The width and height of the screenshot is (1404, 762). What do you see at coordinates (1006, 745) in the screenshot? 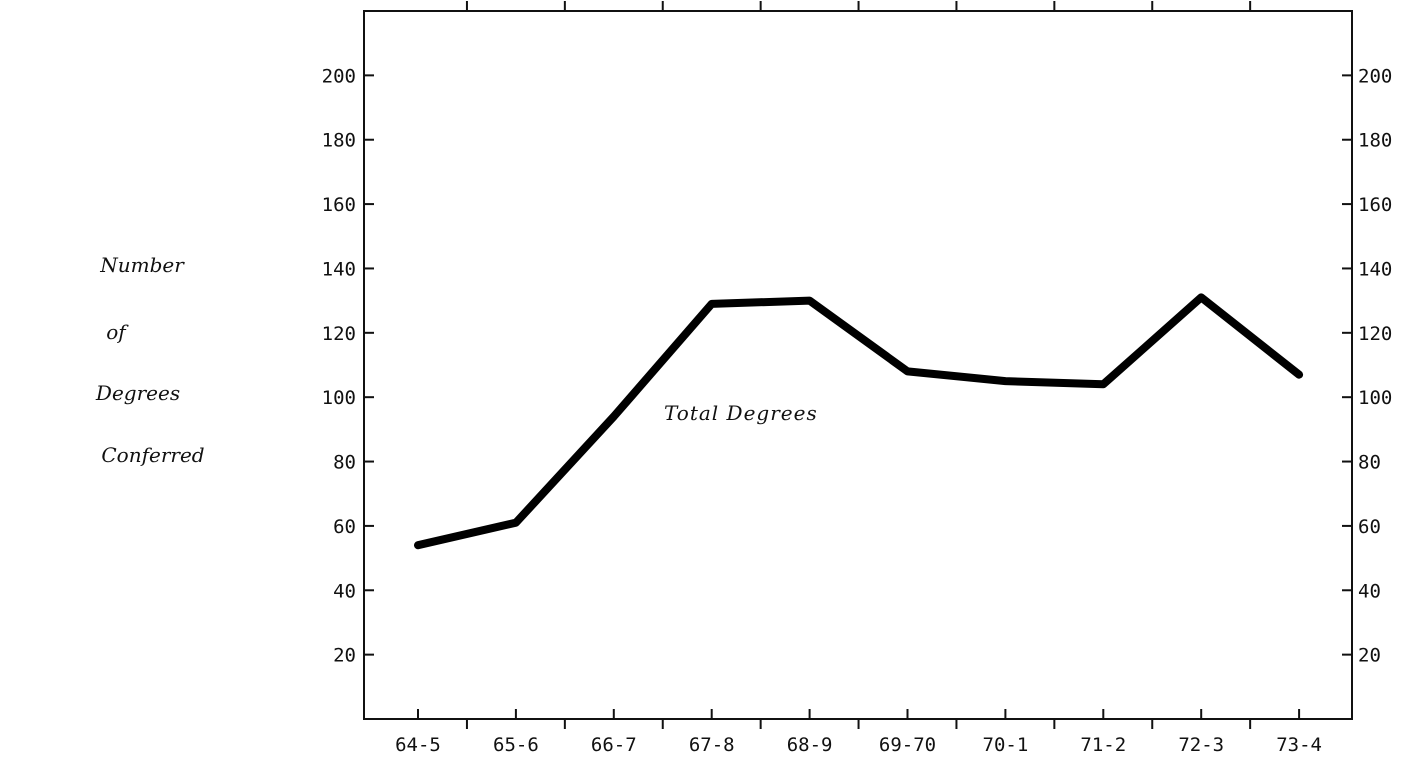
I see `x-tick-label: 70-1` at bounding box center [1006, 745].